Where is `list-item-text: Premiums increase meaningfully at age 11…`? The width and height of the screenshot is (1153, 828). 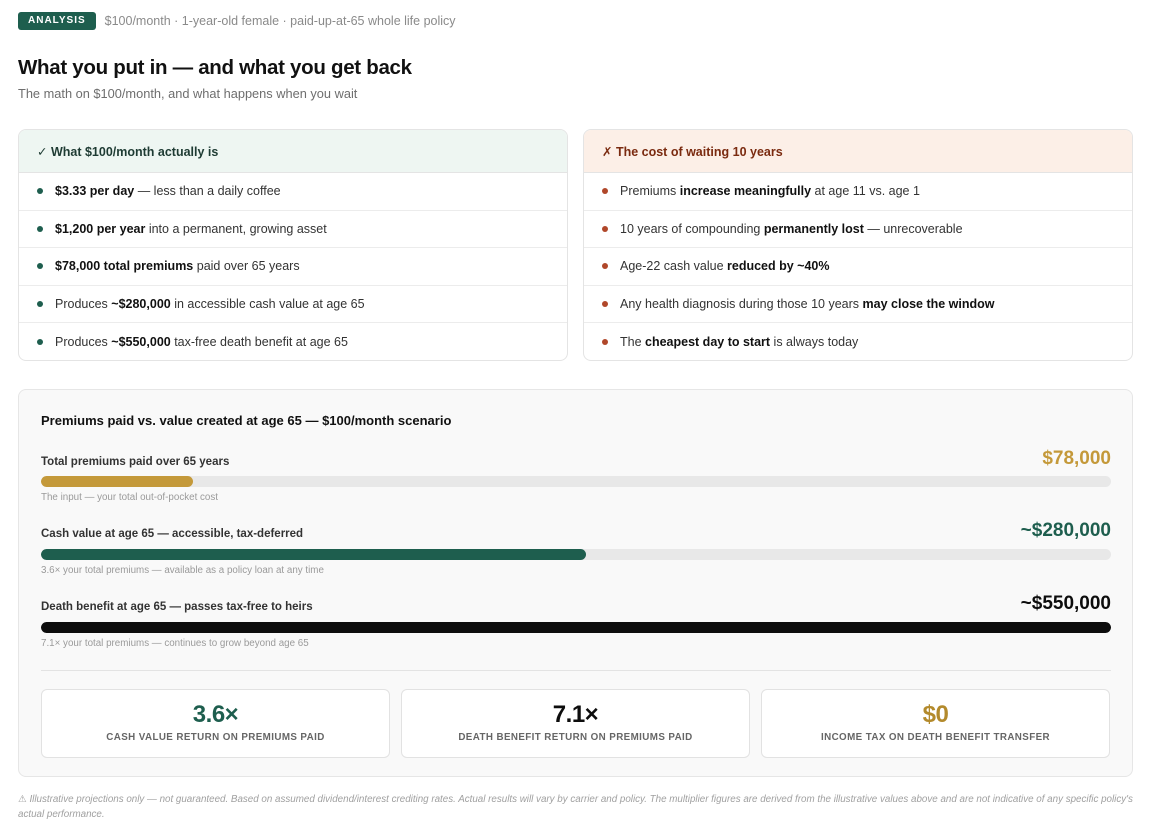 list-item-text: Premiums increase meaningfully at age 11… is located at coordinates (770, 191).